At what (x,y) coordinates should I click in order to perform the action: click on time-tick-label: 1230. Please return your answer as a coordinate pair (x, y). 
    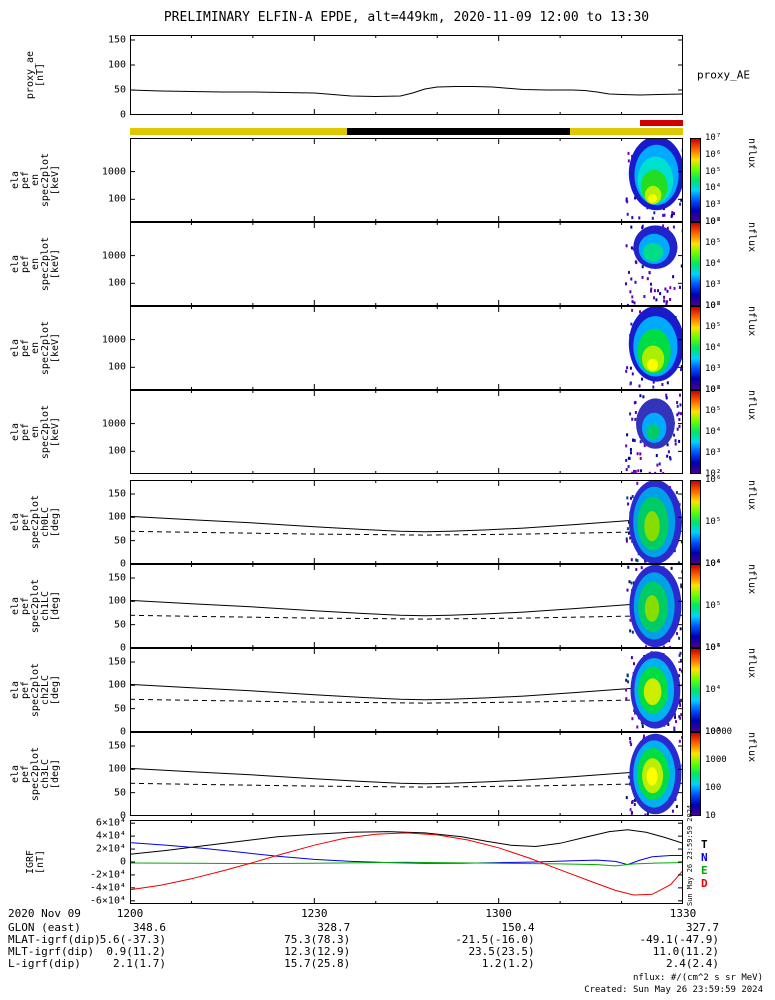
    Looking at the image, I should click on (314, 913).